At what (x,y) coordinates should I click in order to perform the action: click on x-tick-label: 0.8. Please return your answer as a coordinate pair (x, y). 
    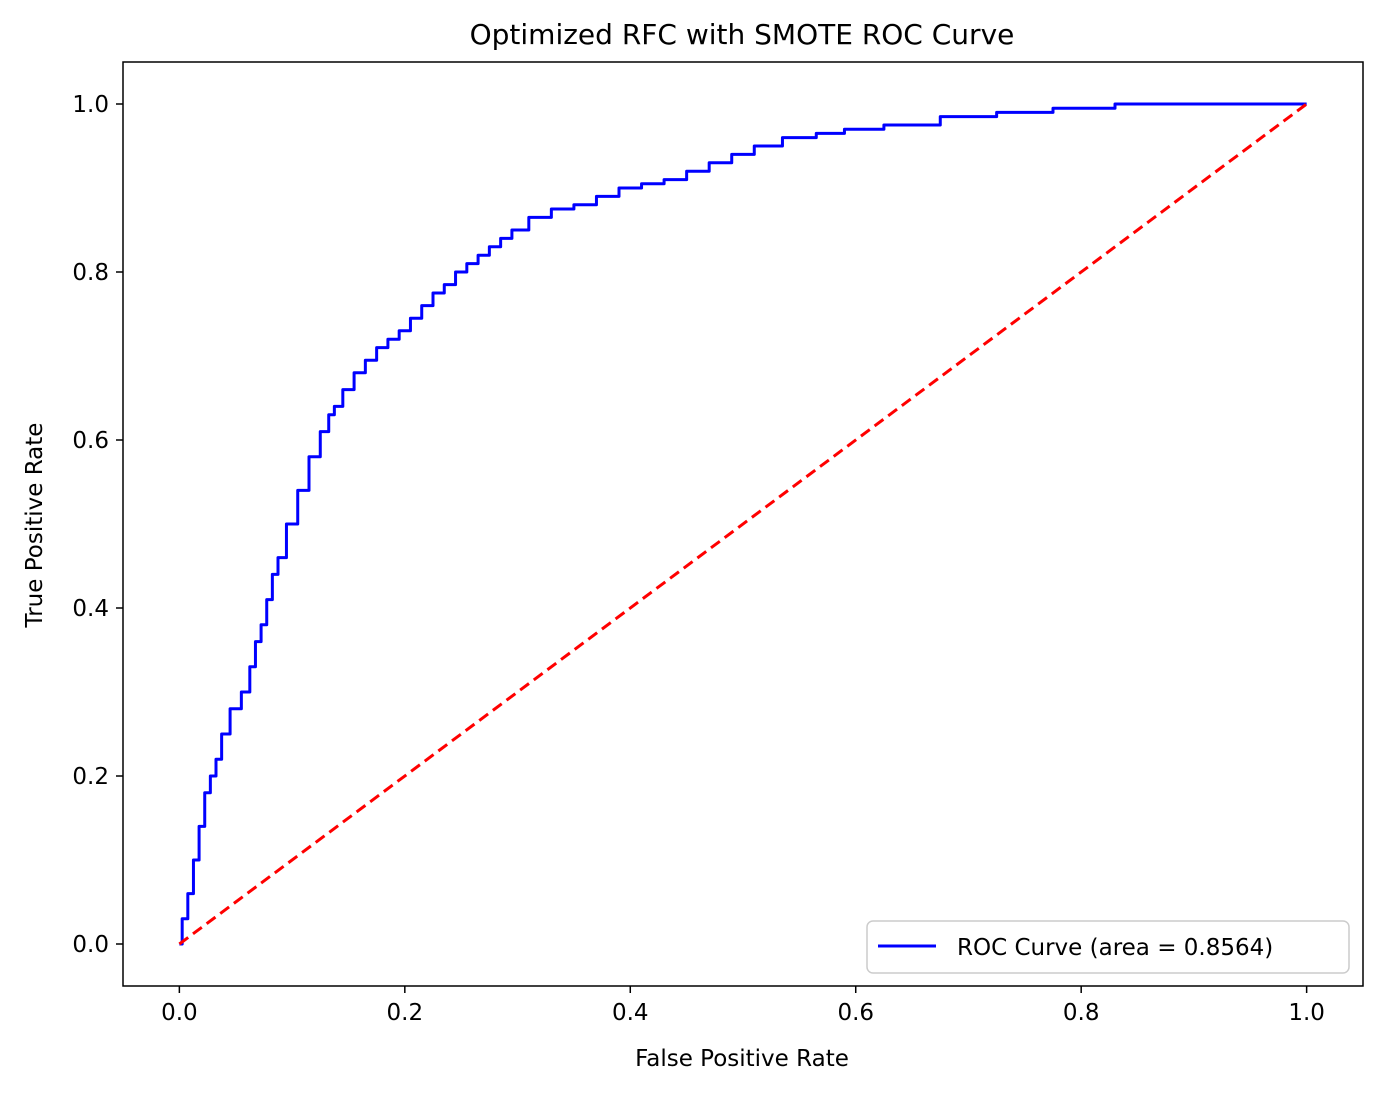
    Looking at the image, I should click on (1081, 1013).